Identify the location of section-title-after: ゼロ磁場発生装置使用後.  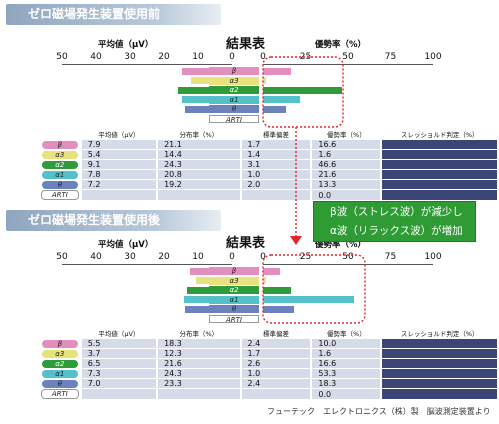
(113, 220).